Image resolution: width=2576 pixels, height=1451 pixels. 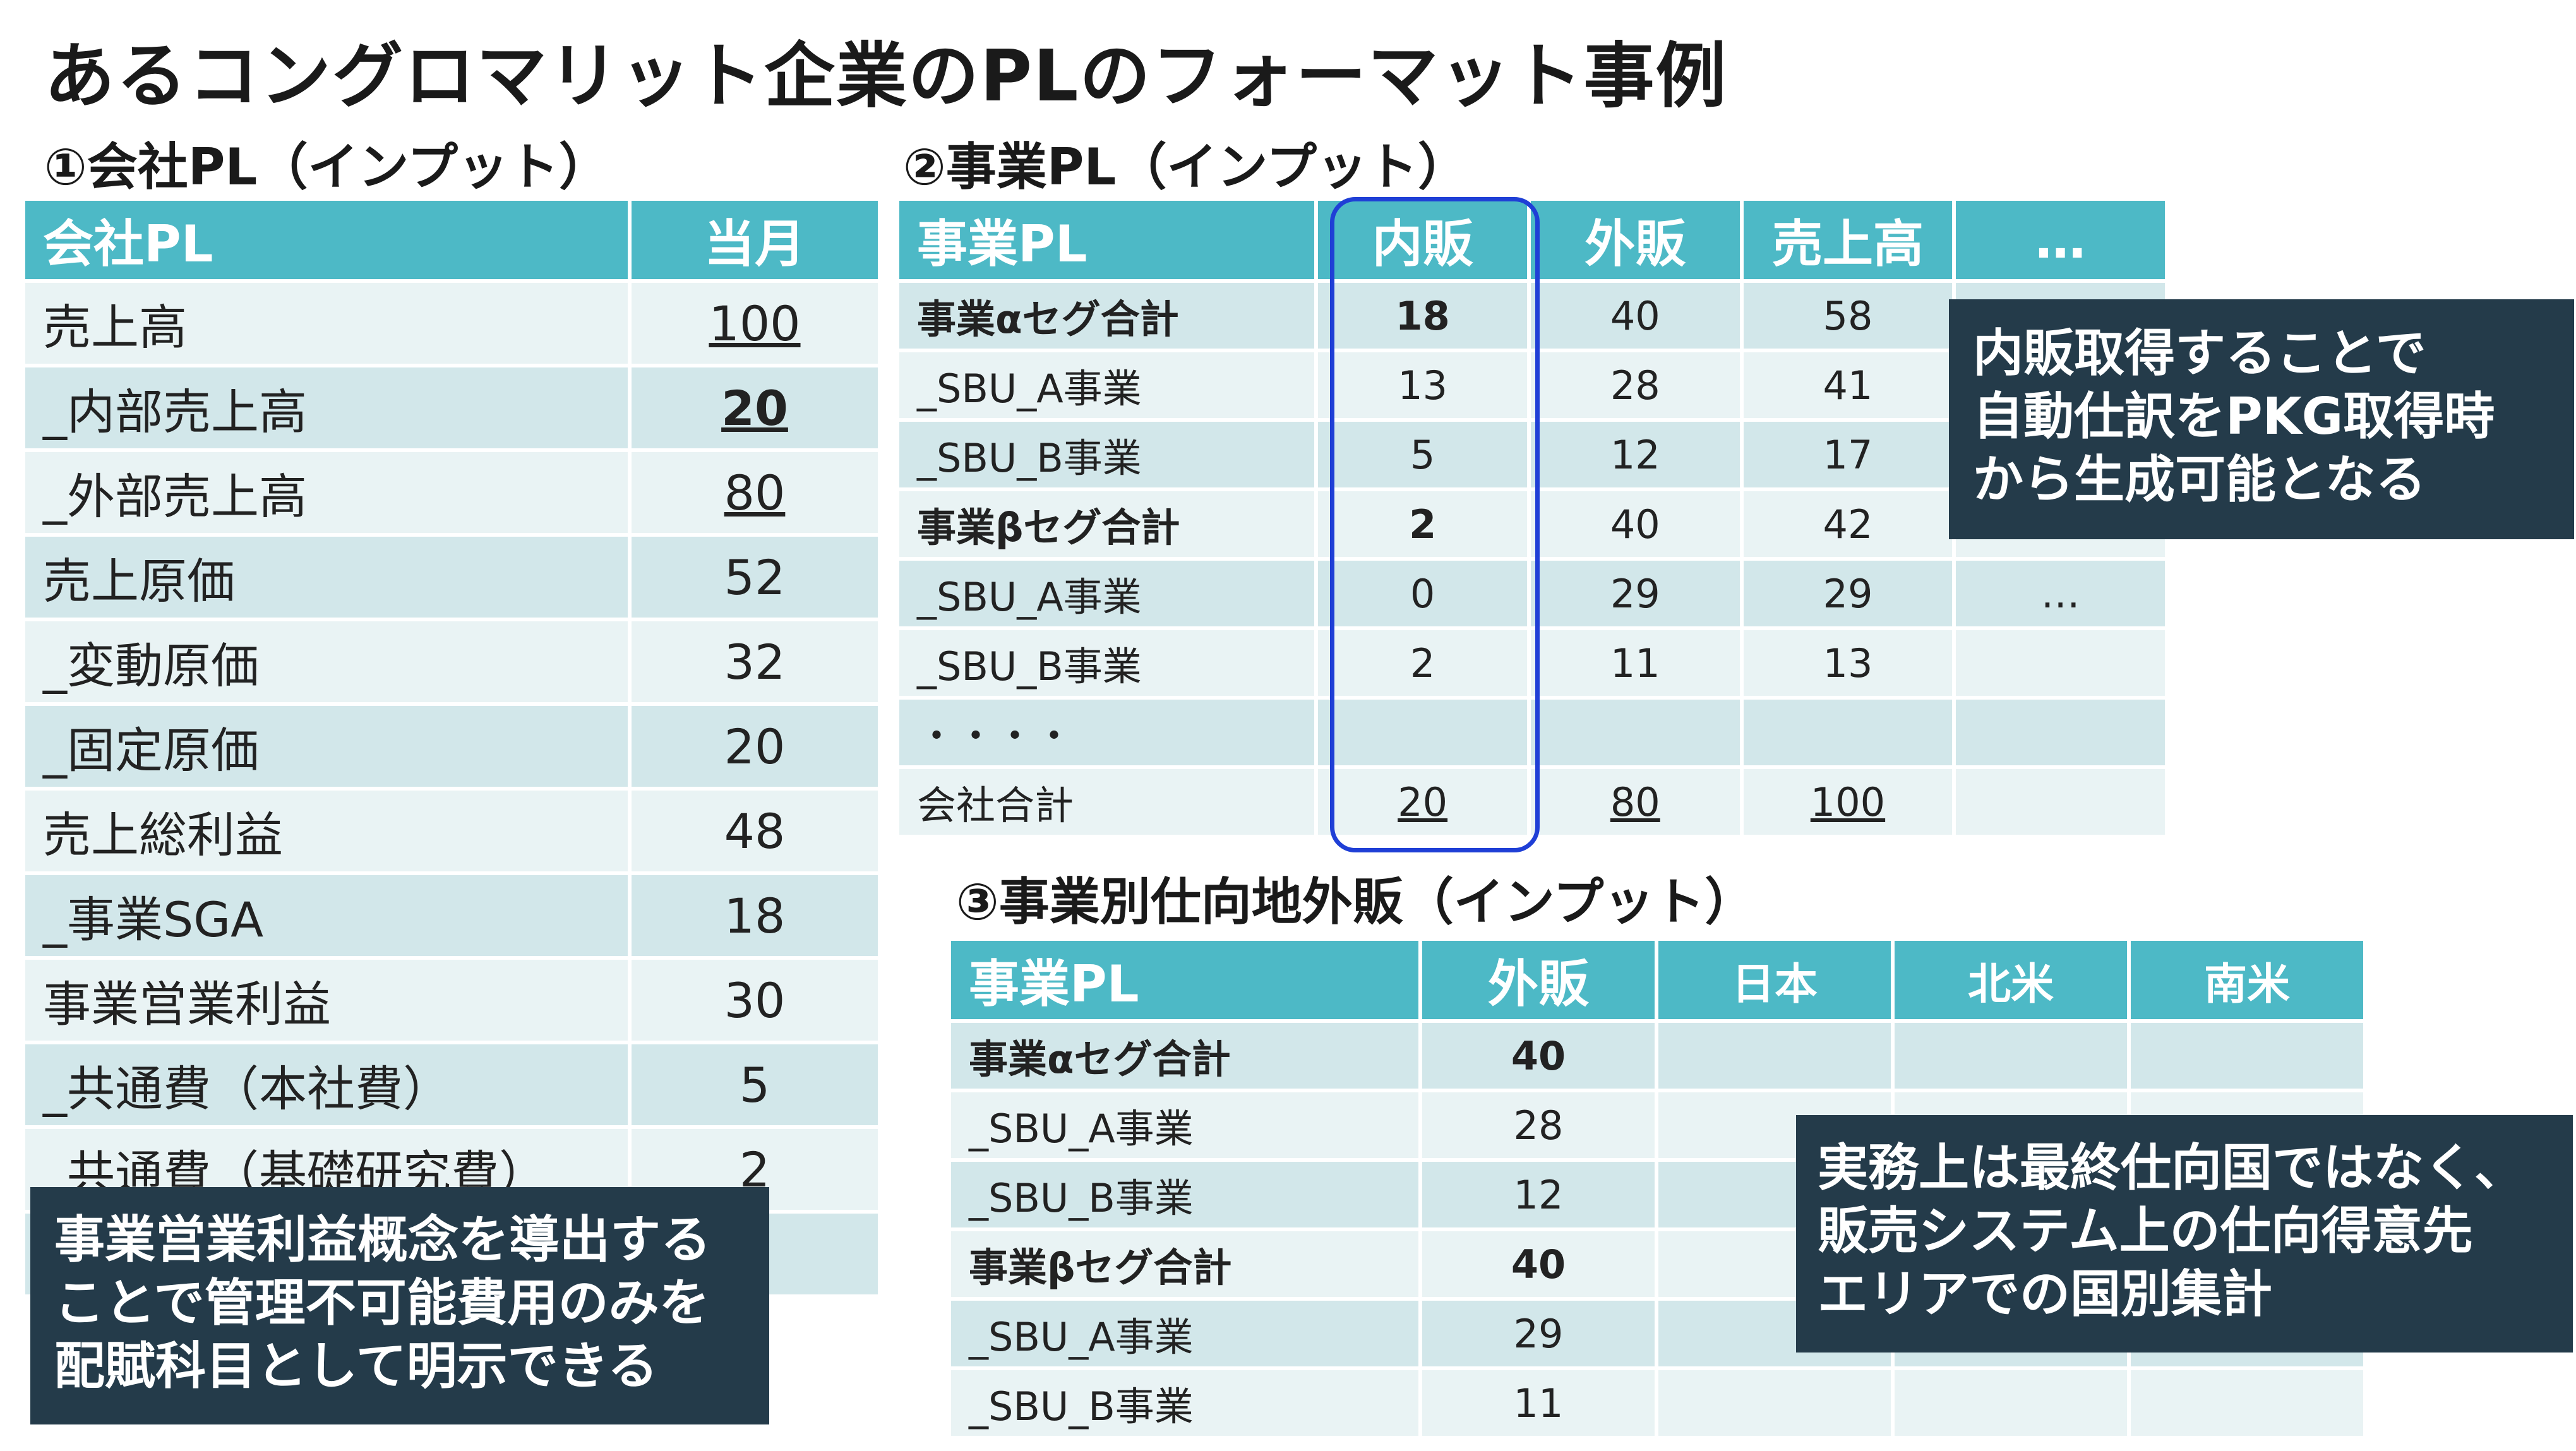 What do you see at coordinates (1848, 385) in the screenshot?
I see `revenue-cell: 41` at bounding box center [1848, 385].